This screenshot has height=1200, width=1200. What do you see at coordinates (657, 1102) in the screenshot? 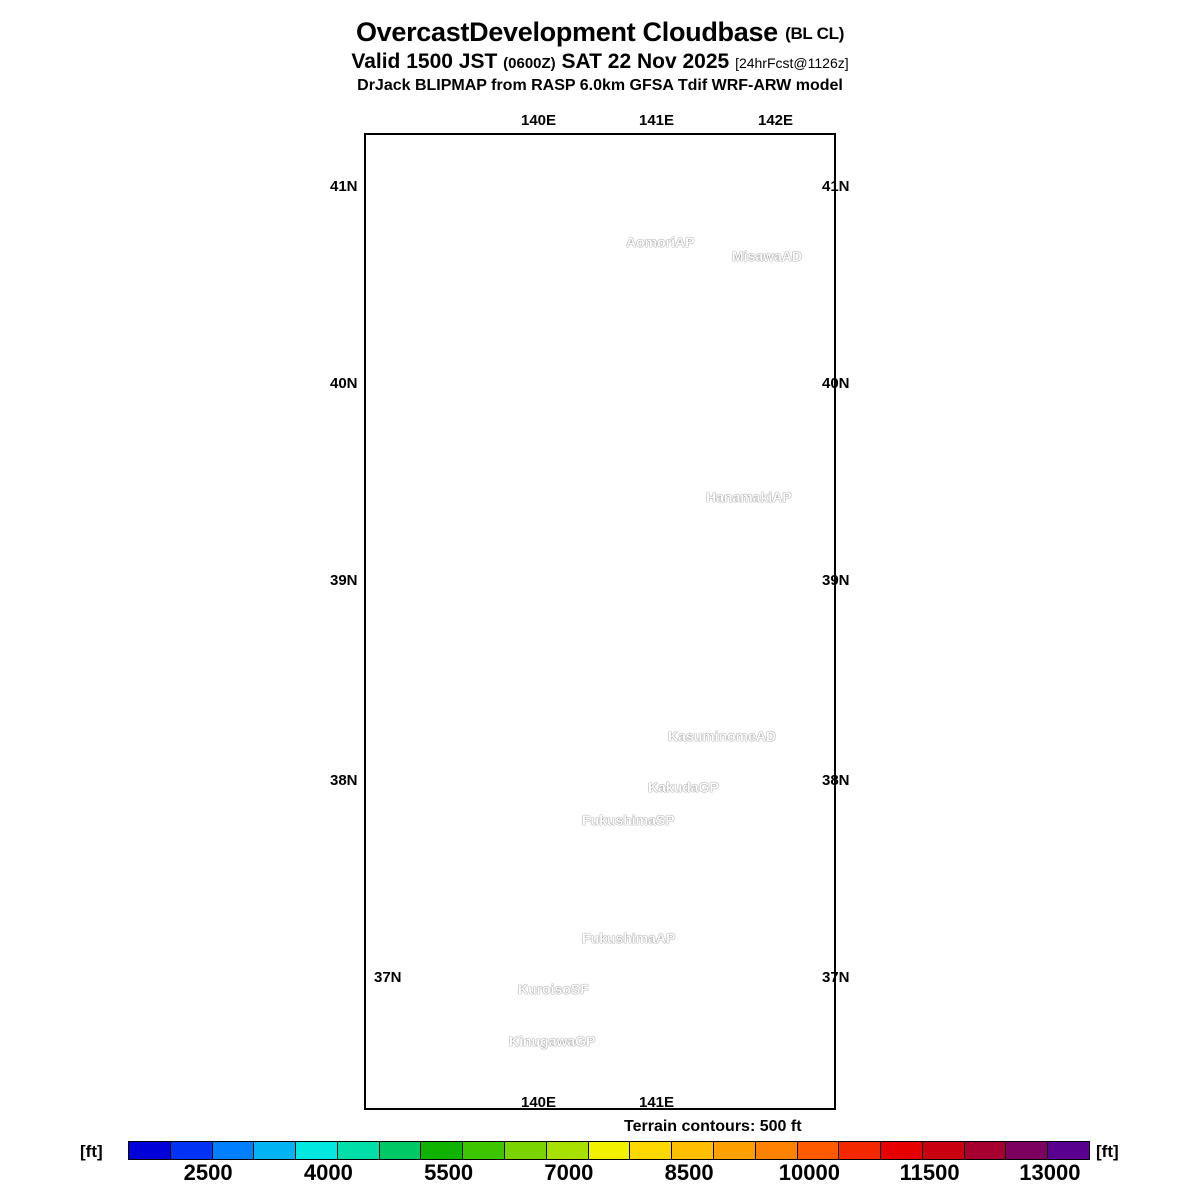
I see `map-lon-label-bottom: 141E` at bounding box center [657, 1102].